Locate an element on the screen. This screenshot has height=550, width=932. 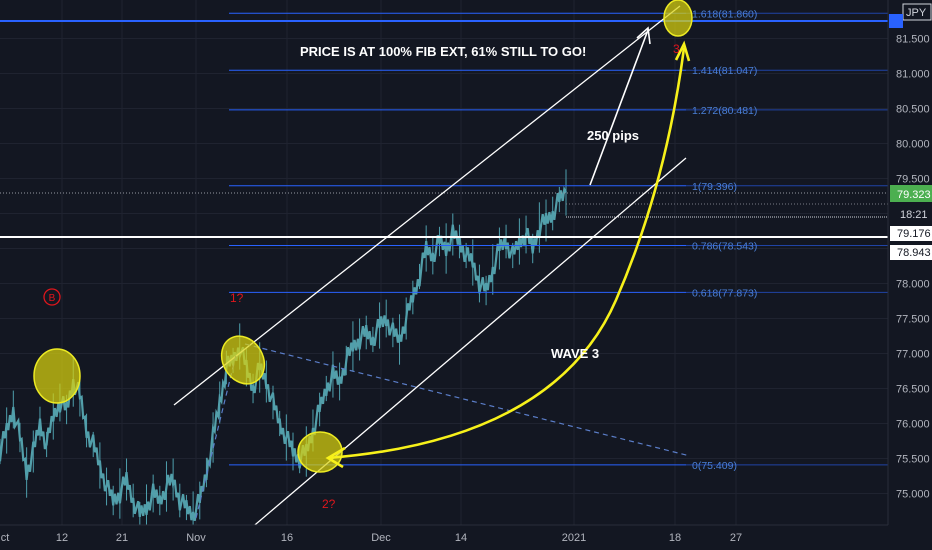
symbol-tag: JPY is located at coordinates (916, 13).